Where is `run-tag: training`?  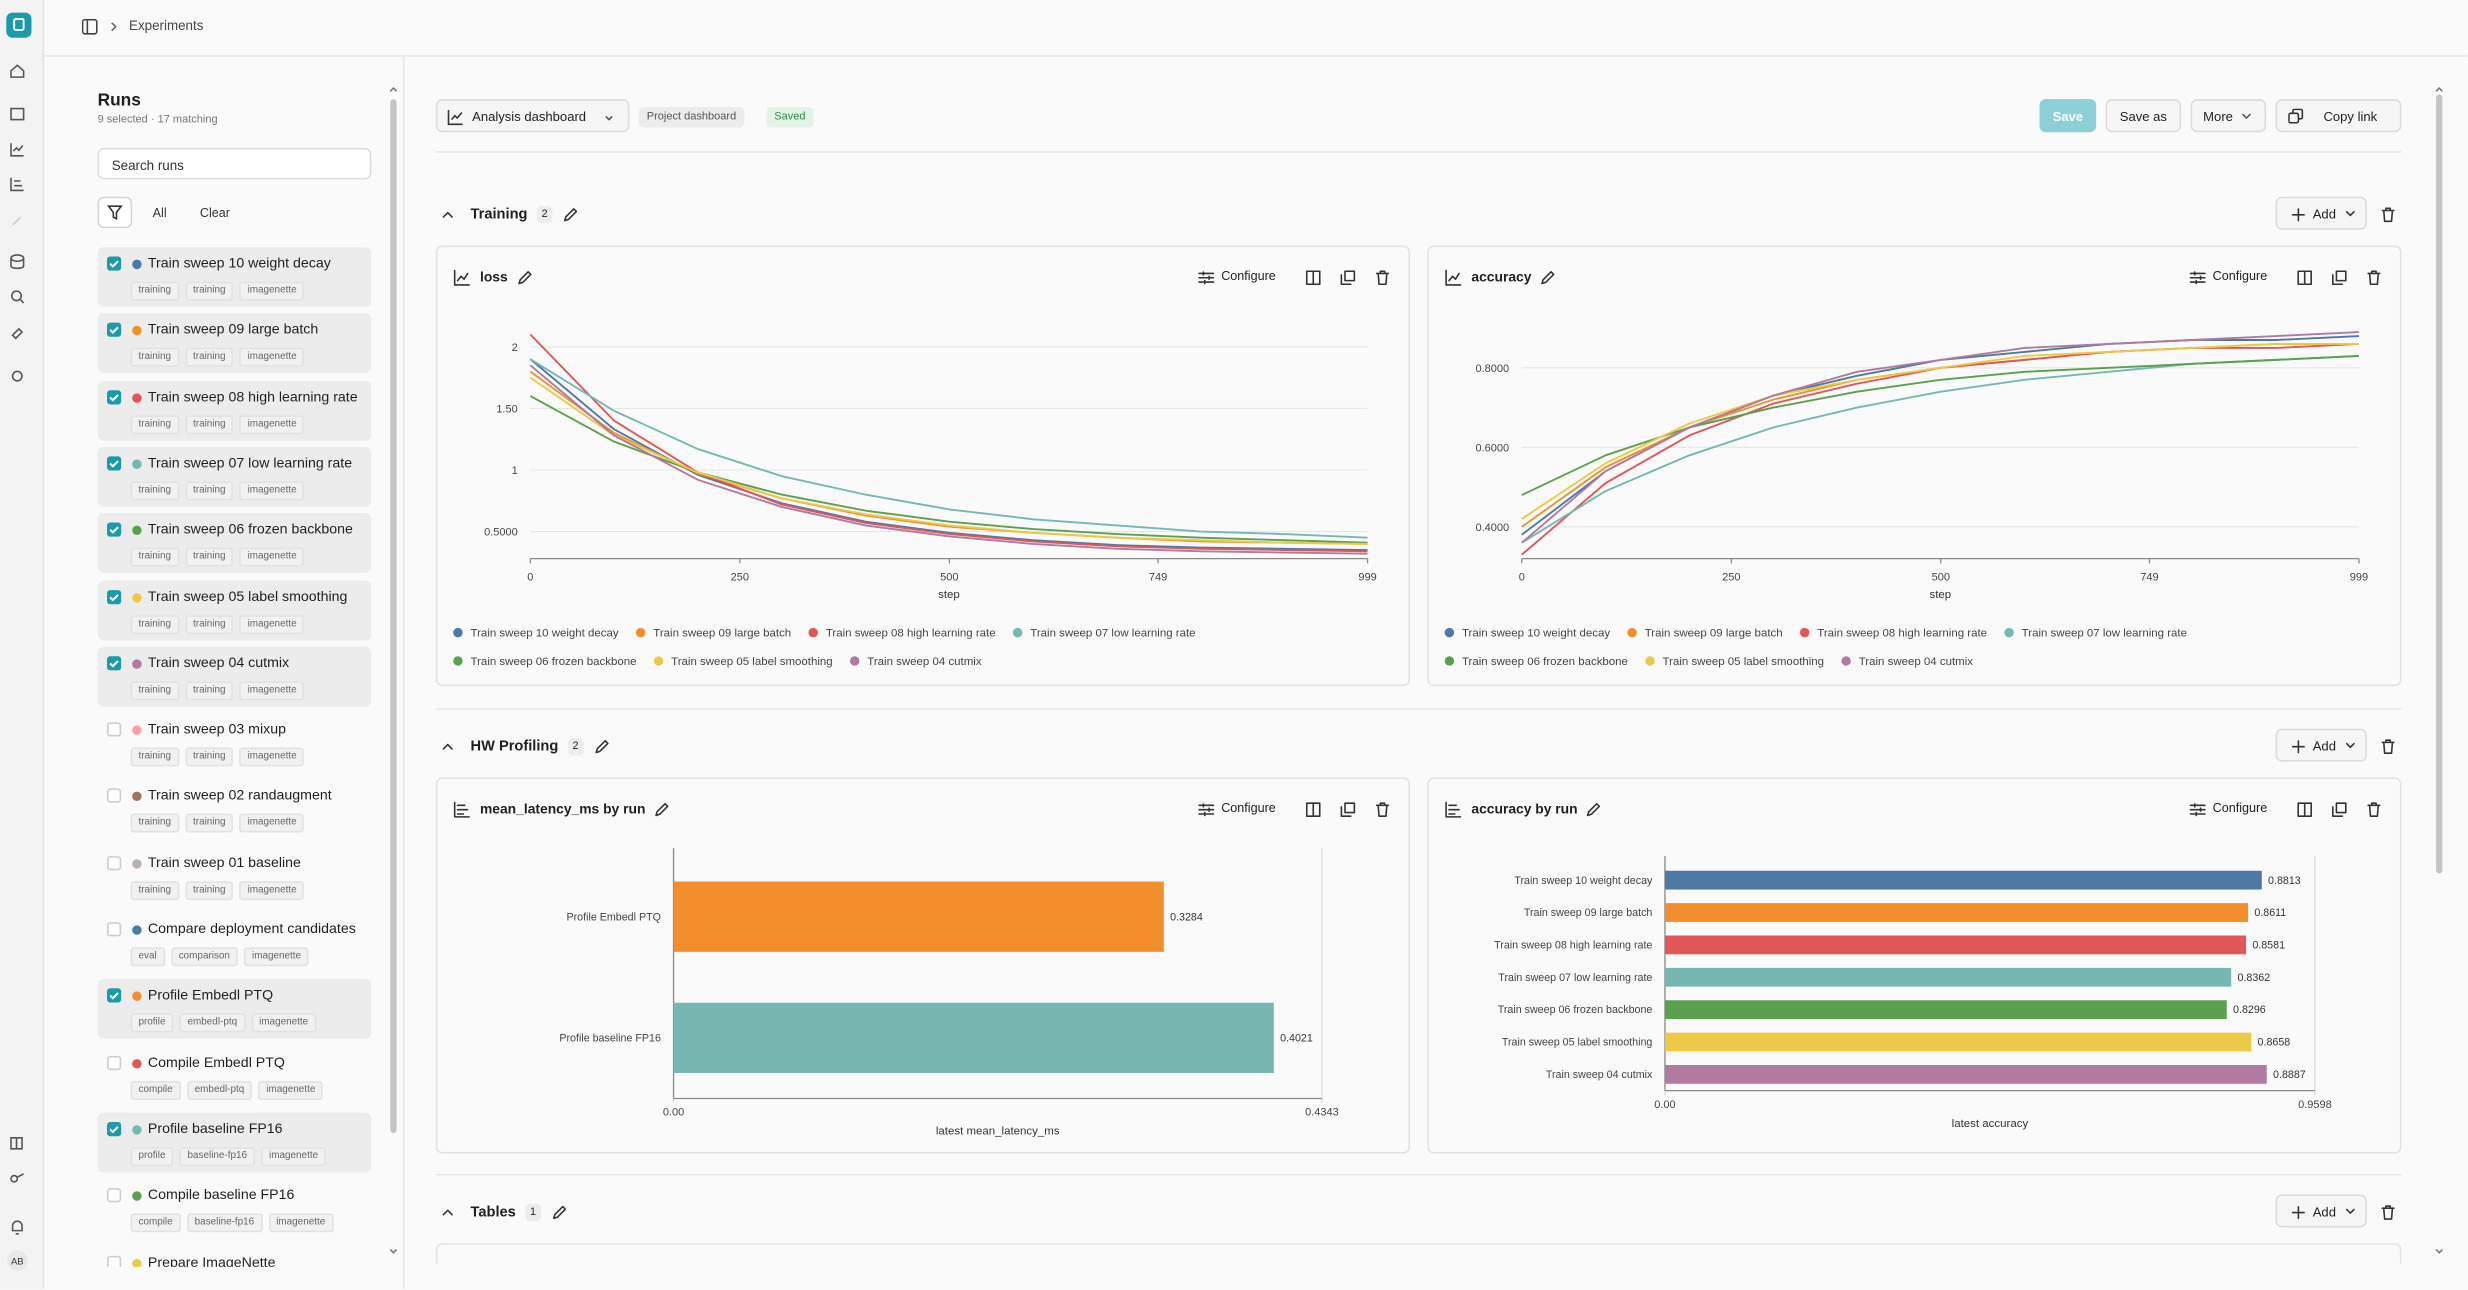
run-tag: training is located at coordinates (209, 491).